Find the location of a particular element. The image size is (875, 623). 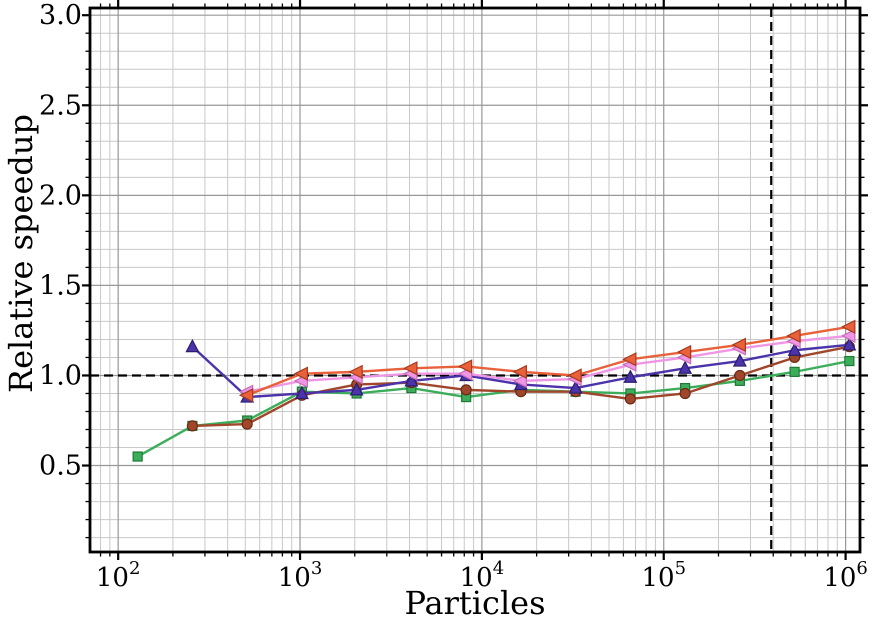

x-tick-label: 10⁵ is located at coordinates (663, 575).